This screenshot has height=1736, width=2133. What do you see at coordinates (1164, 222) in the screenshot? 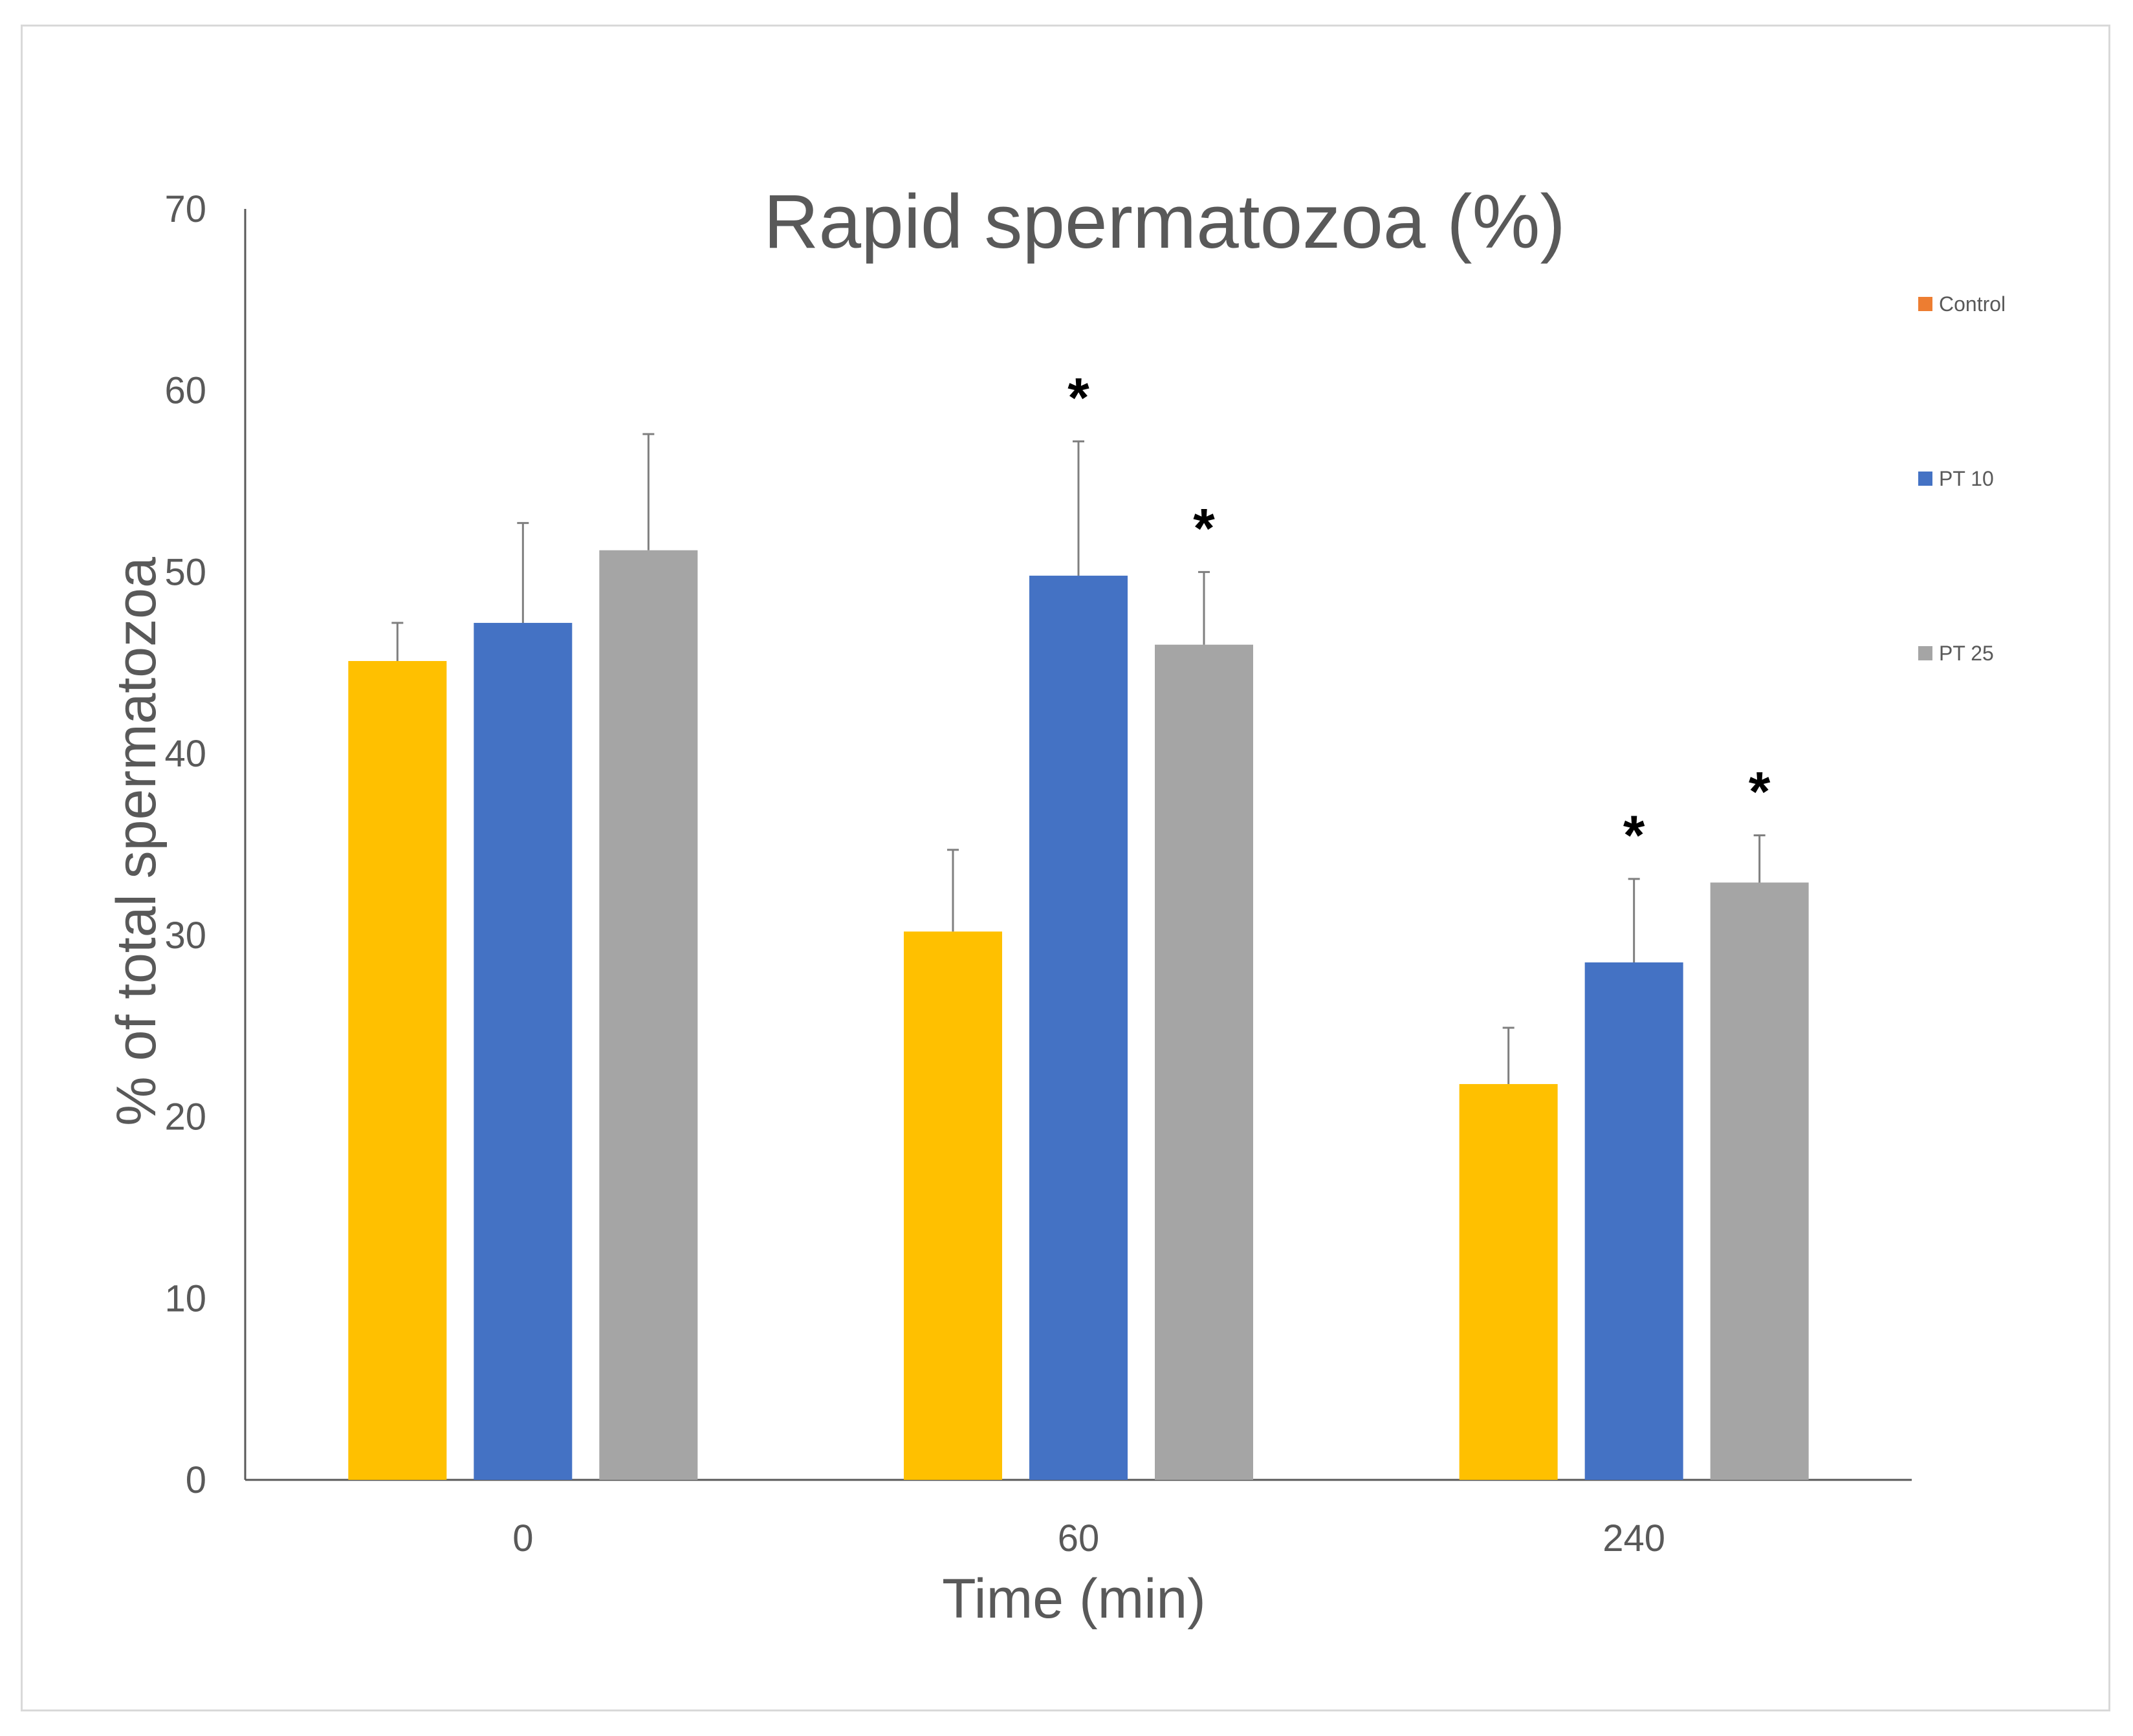
I see `chart-title: Rapid spermatozoa (%)` at bounding box center [1164, 222].